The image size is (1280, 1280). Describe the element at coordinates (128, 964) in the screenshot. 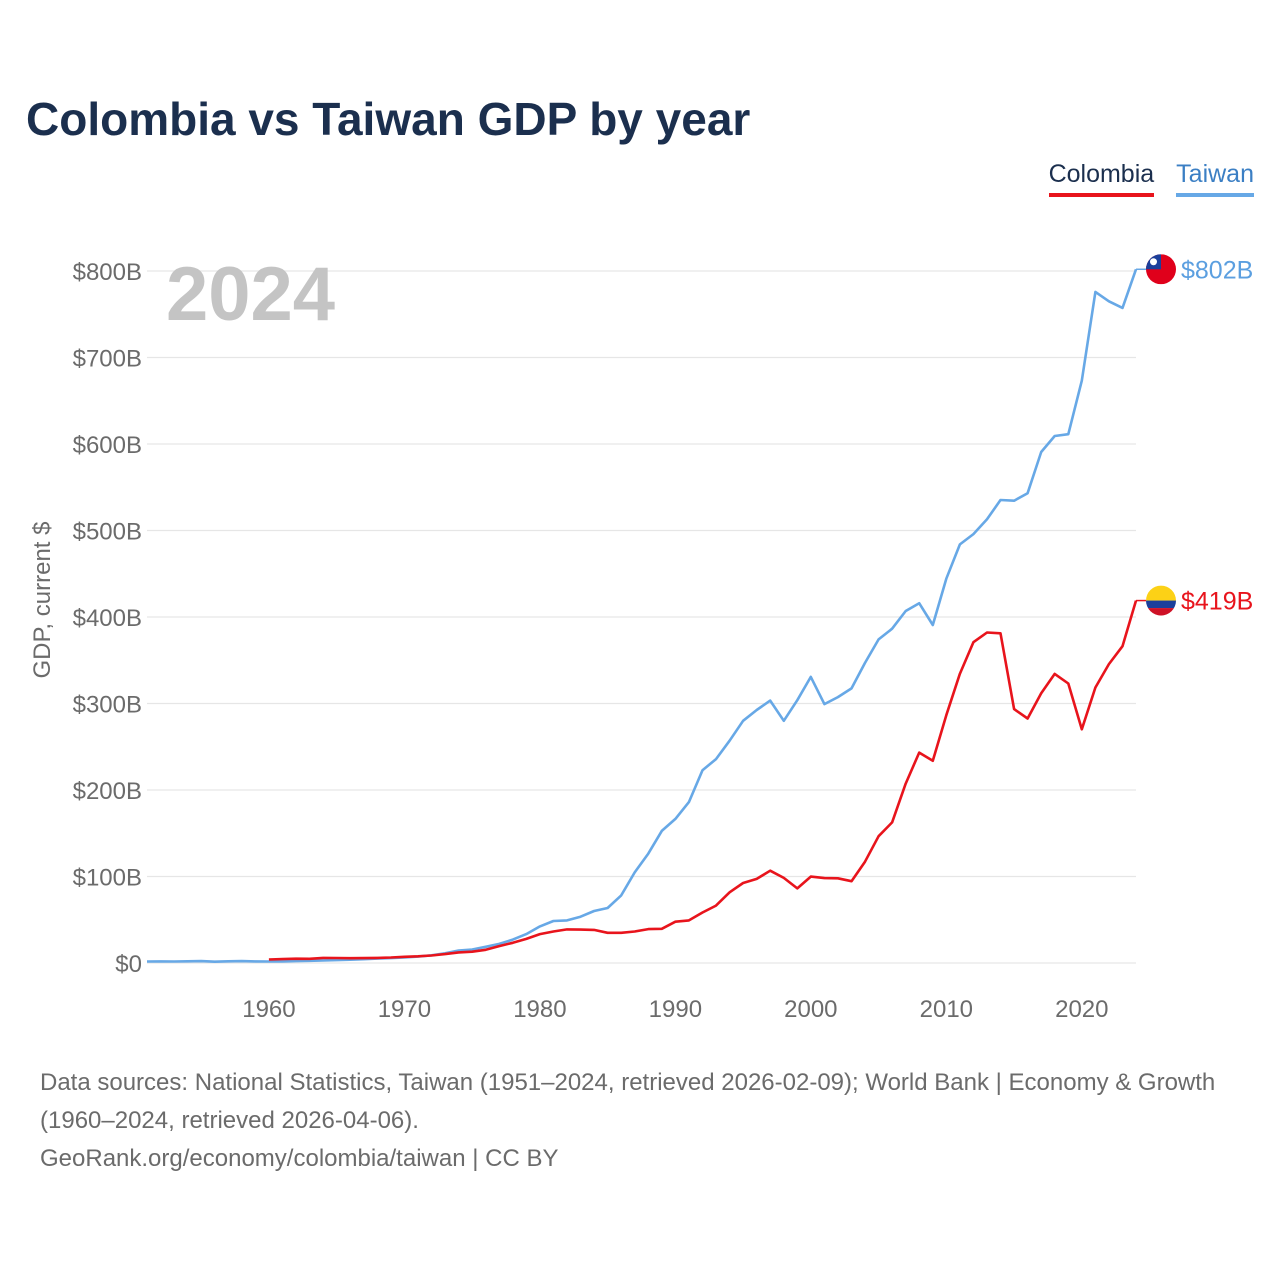

I see `y-tick-label: $0` at that location.